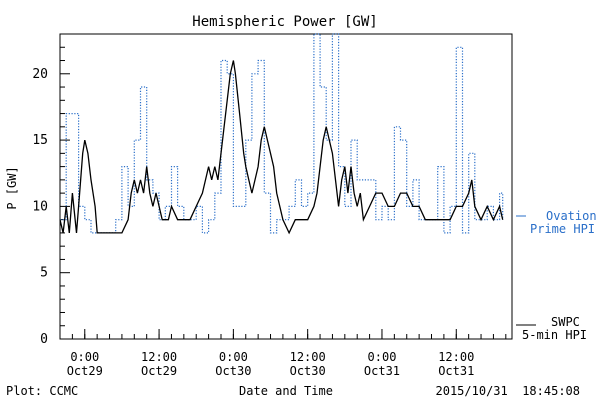 The image size is (600, 400). What do you see at coordinates (284, 22) in the screenshot?
I see `chart-title: Hemispheric Power [GW]` at bounding box center [284, 22].